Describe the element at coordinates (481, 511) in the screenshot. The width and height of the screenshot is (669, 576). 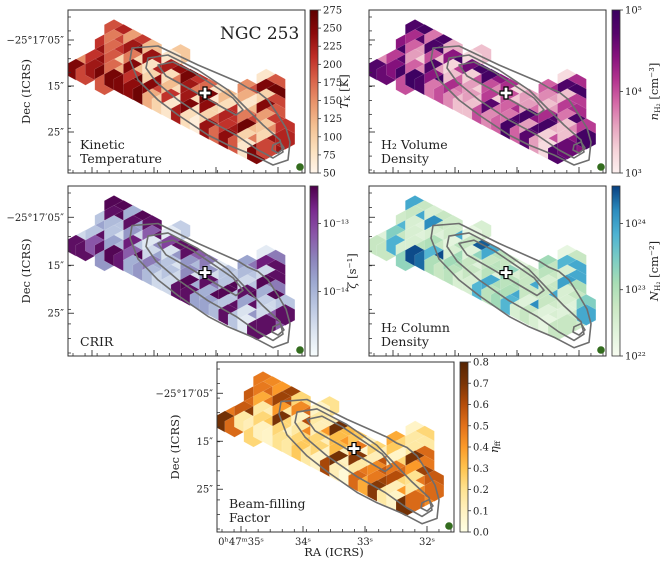
I see `colorbar-tick-label: 0.1` at that location.